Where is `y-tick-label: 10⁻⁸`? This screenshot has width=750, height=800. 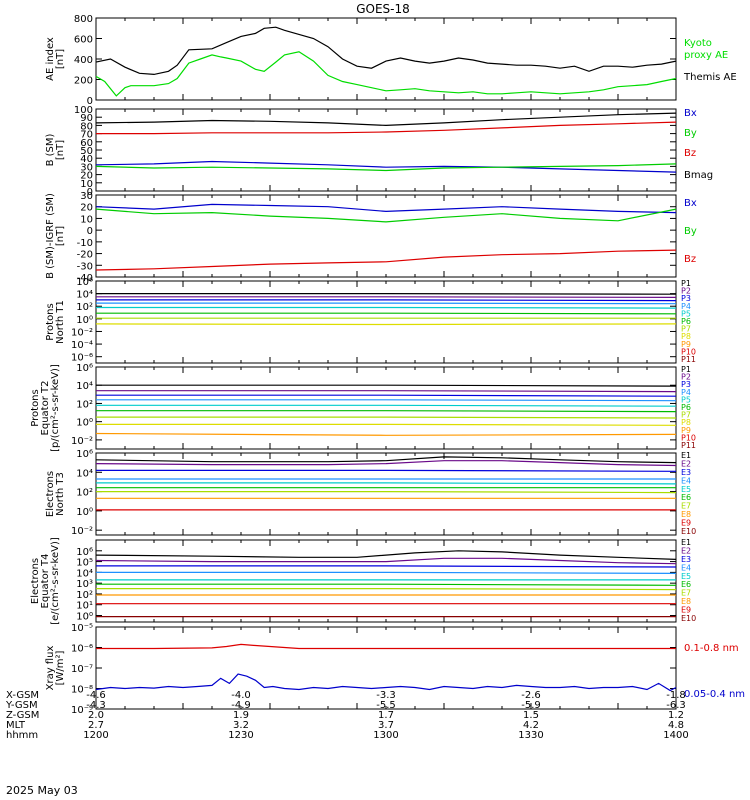 y-tick-label: 10⁻⁸ is located at coordinates (82, 690).